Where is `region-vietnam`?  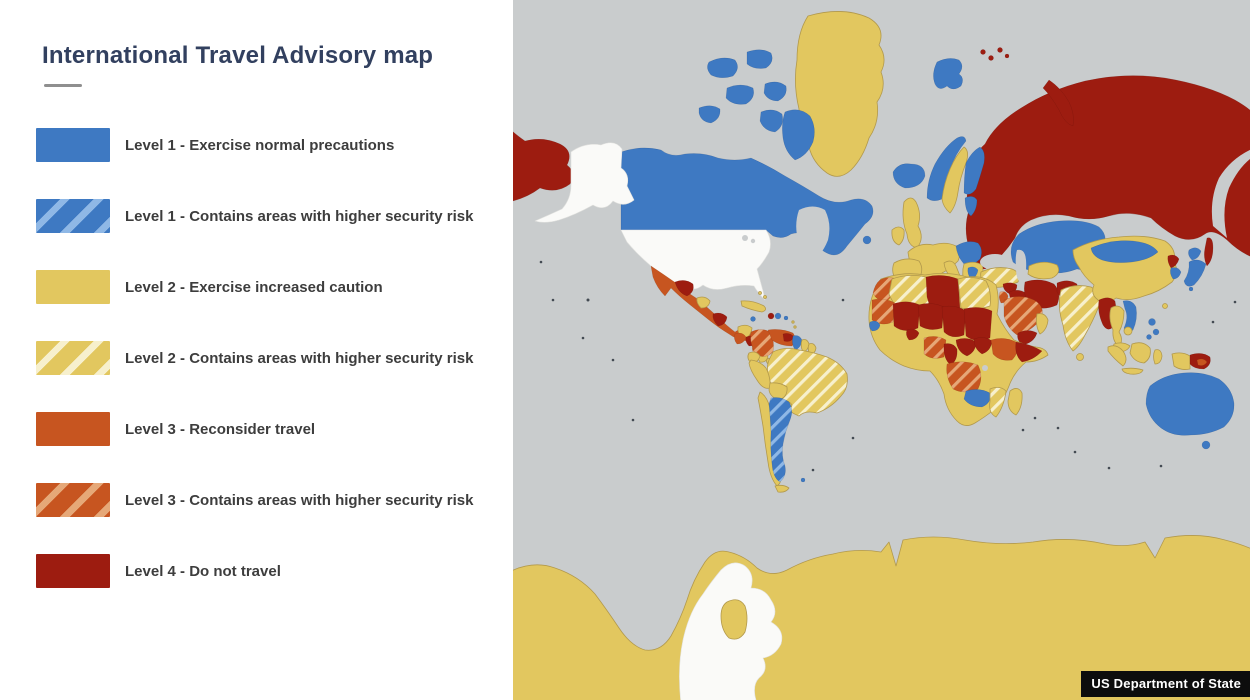 region-vietnam is located at coordinates (1129, 317).